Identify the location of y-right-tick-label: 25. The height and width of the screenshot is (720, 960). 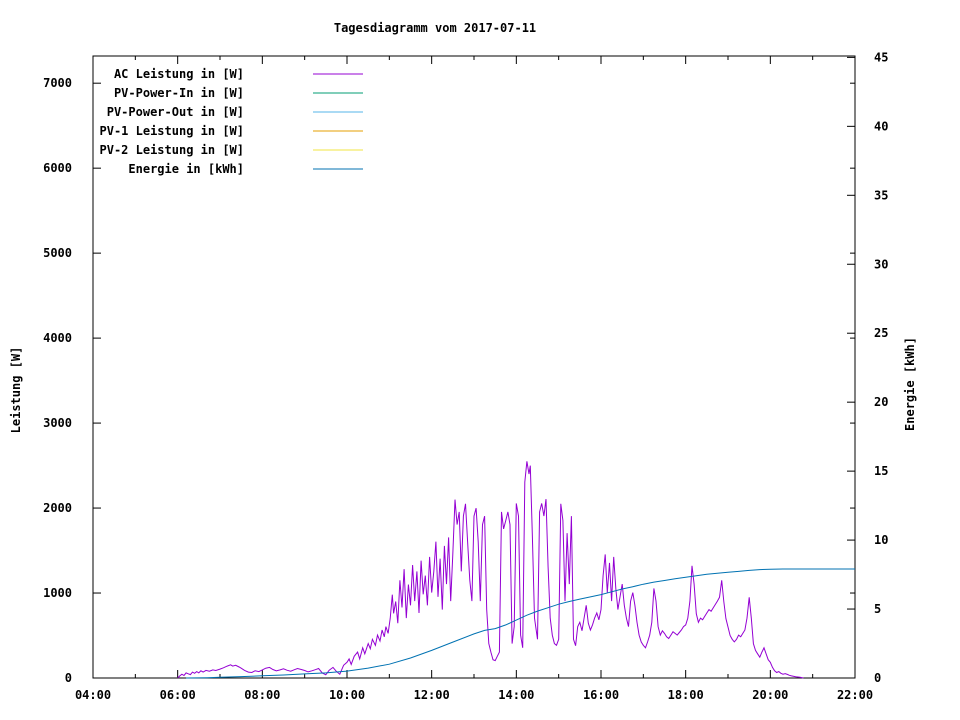
(881, 333).